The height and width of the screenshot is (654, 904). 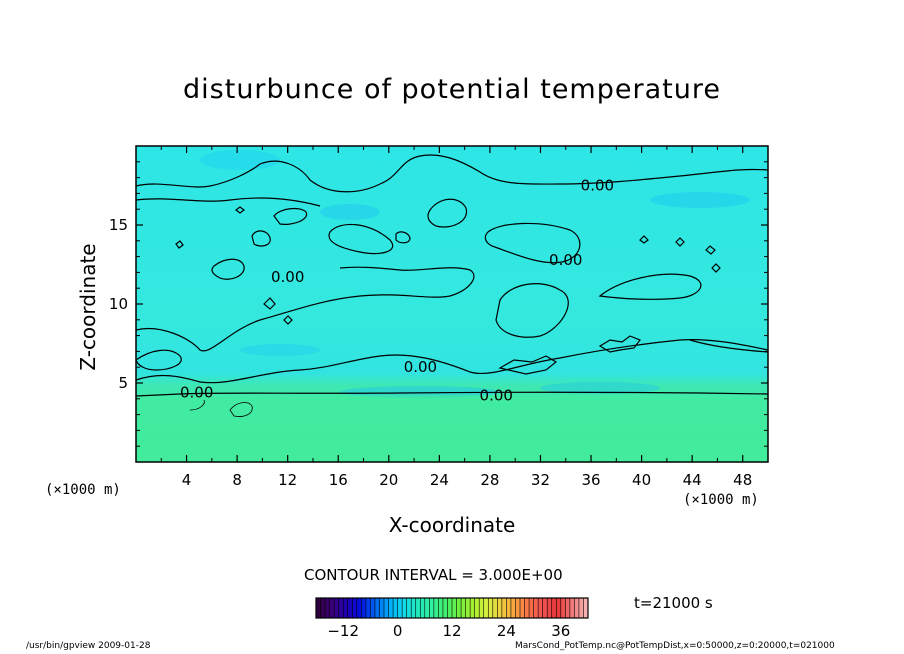 I want to click on colorbar-ticks: −12 0 12 24 36, so click(x=448, y=631).